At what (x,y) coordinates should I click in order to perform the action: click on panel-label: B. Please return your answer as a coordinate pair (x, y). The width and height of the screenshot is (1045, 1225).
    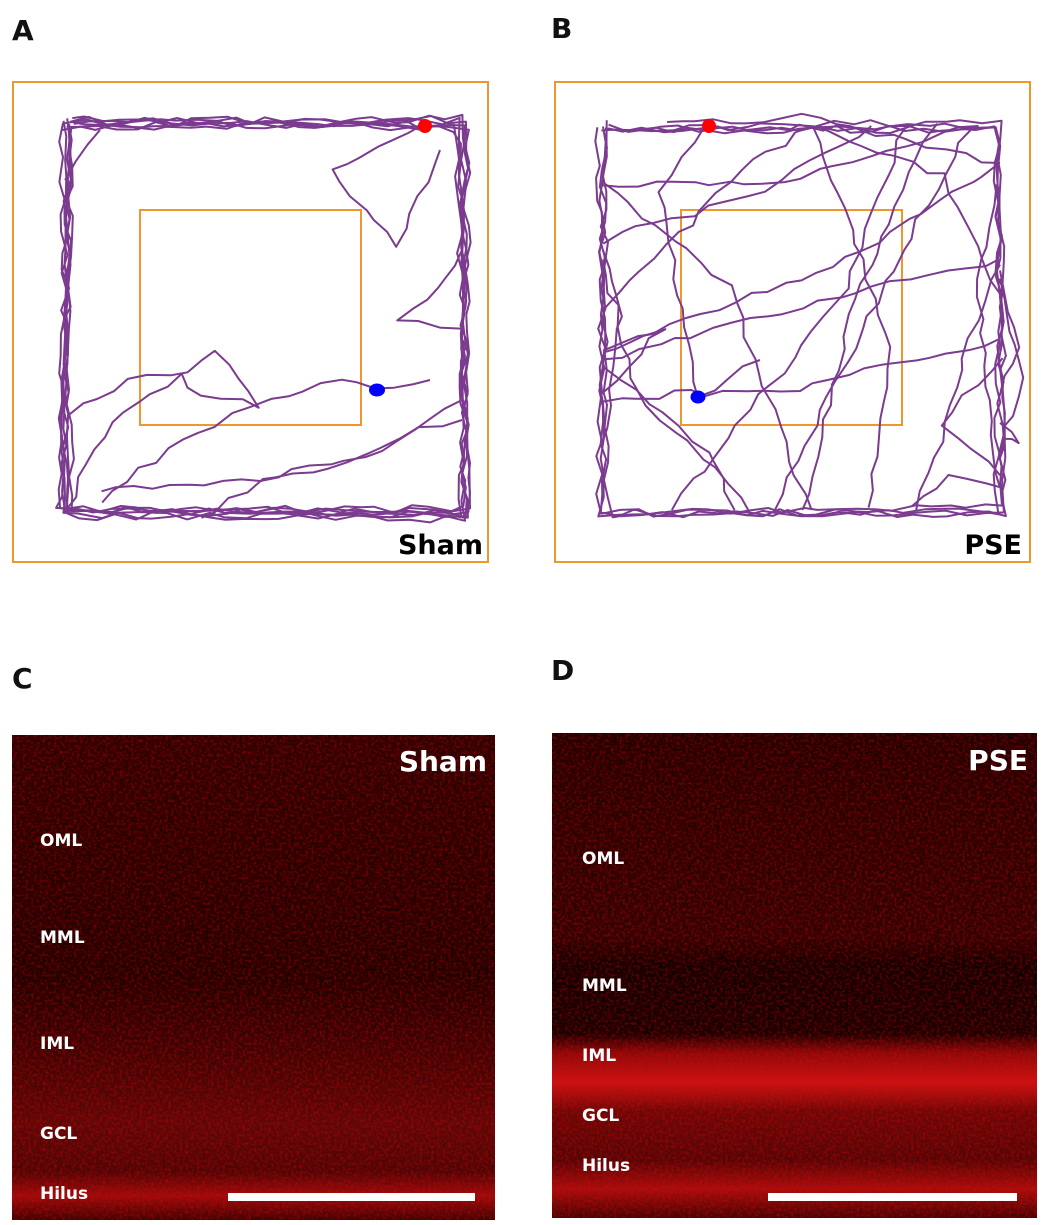
    Looking at the image, I should click on (561, 28).